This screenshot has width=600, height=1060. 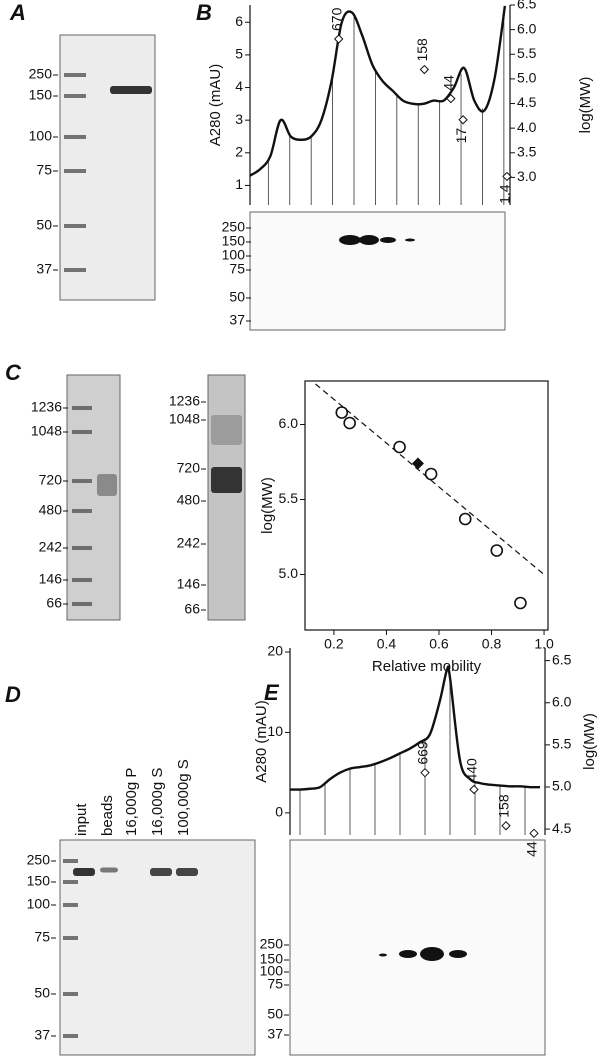 What do you see at coordinates (527, 78) in the screenshot?
I see `y2-tick-label: 5.0` at bounding box center [527, 78].